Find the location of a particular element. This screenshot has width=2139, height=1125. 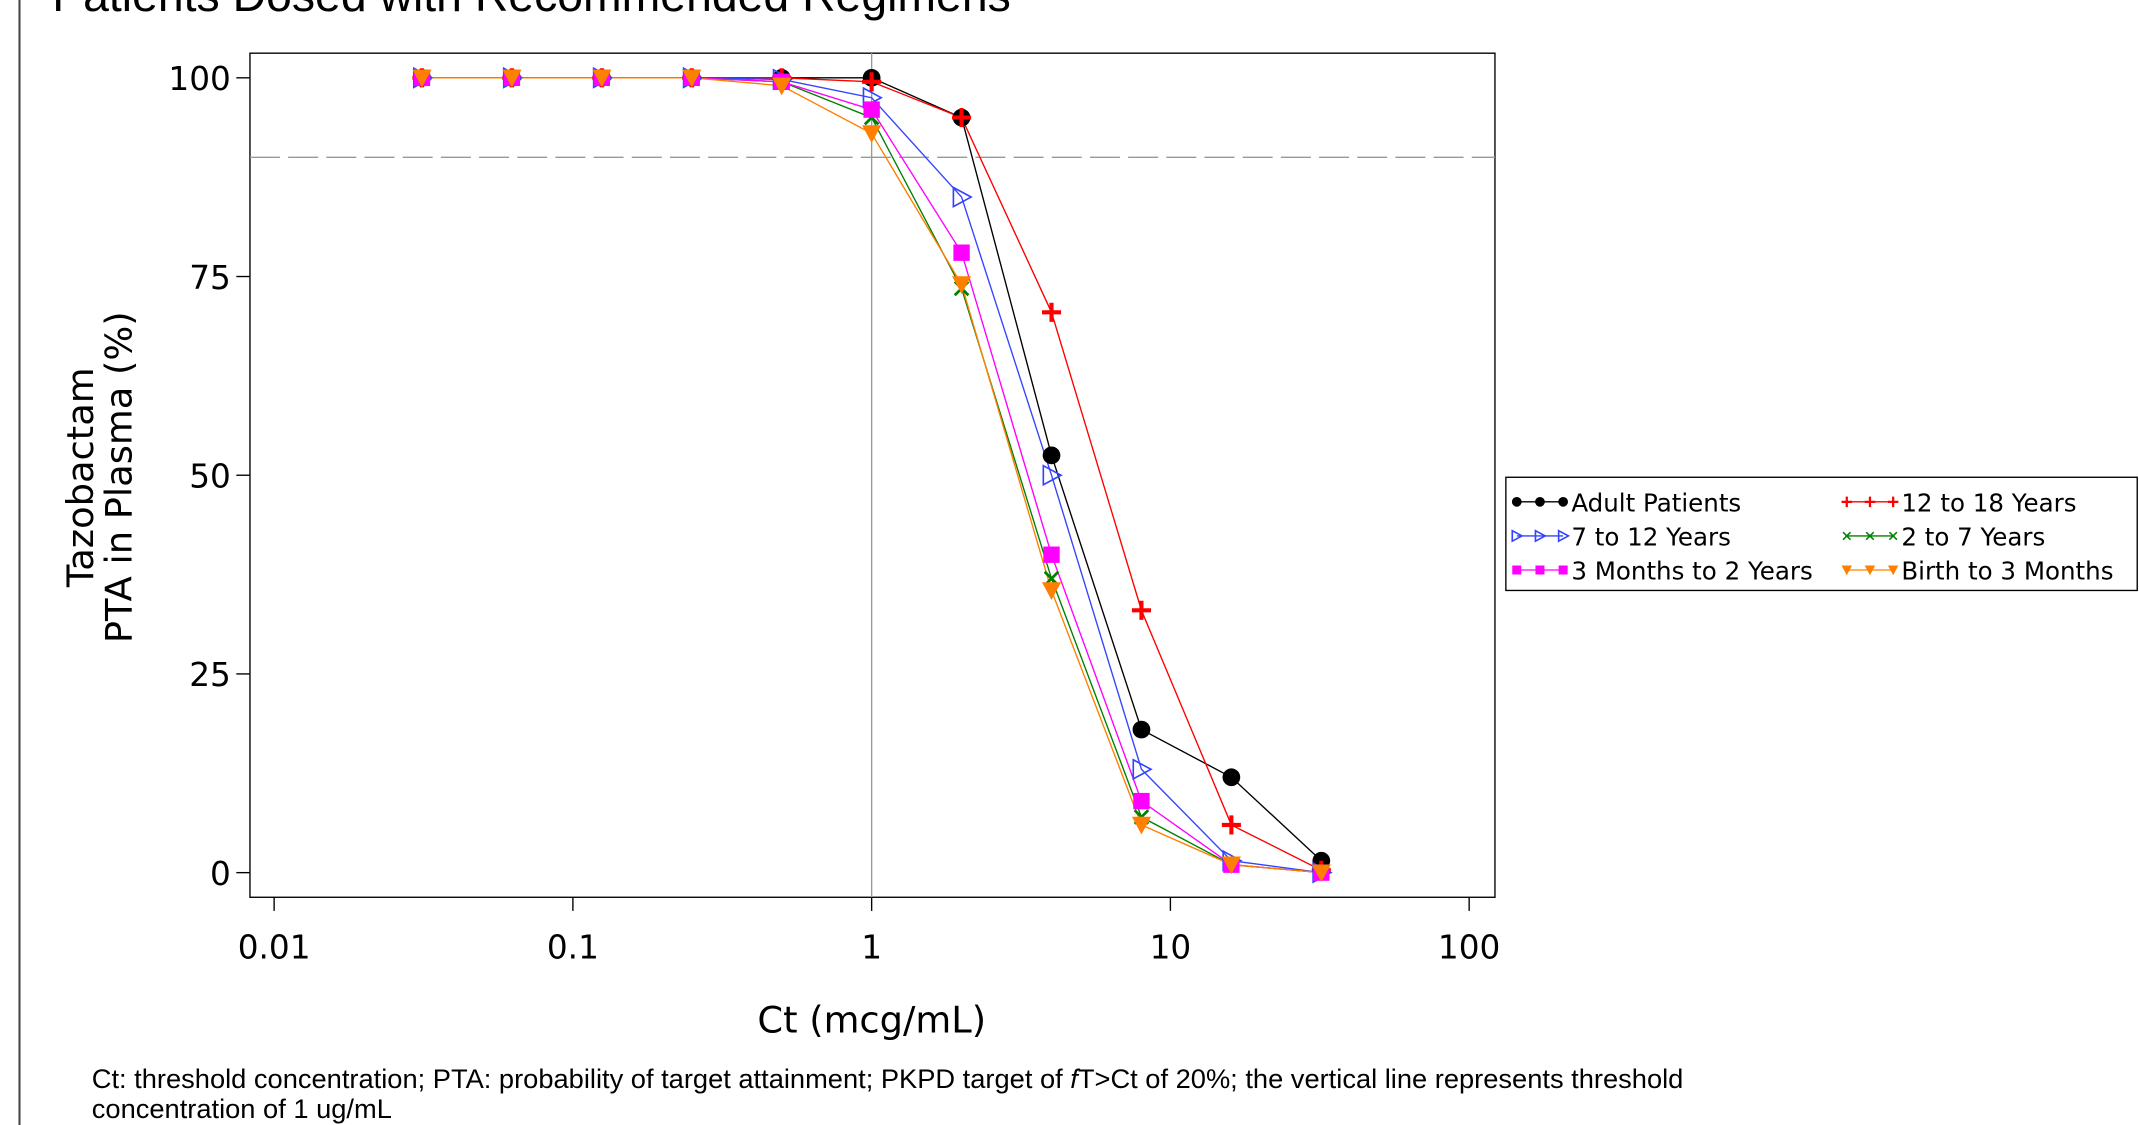

x-axis-label: Ct (mcg/mL) is located at coordinates (871, 1019).